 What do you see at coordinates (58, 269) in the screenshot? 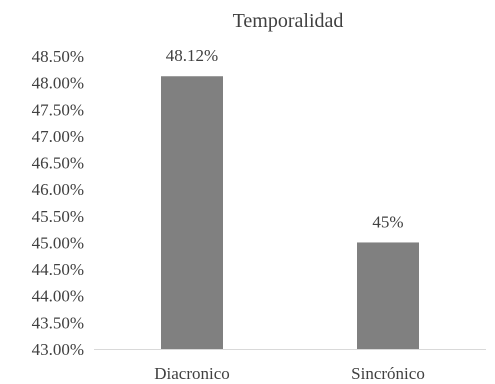
I see `y-tick-label: 44.50%` at bounding box center [58, 269].